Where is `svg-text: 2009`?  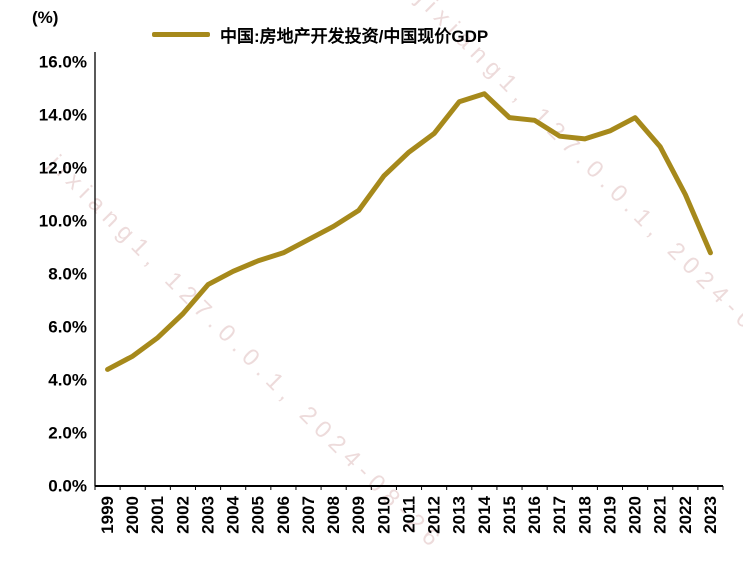 svg-text: 2009 is located at coordinates (358, 515).